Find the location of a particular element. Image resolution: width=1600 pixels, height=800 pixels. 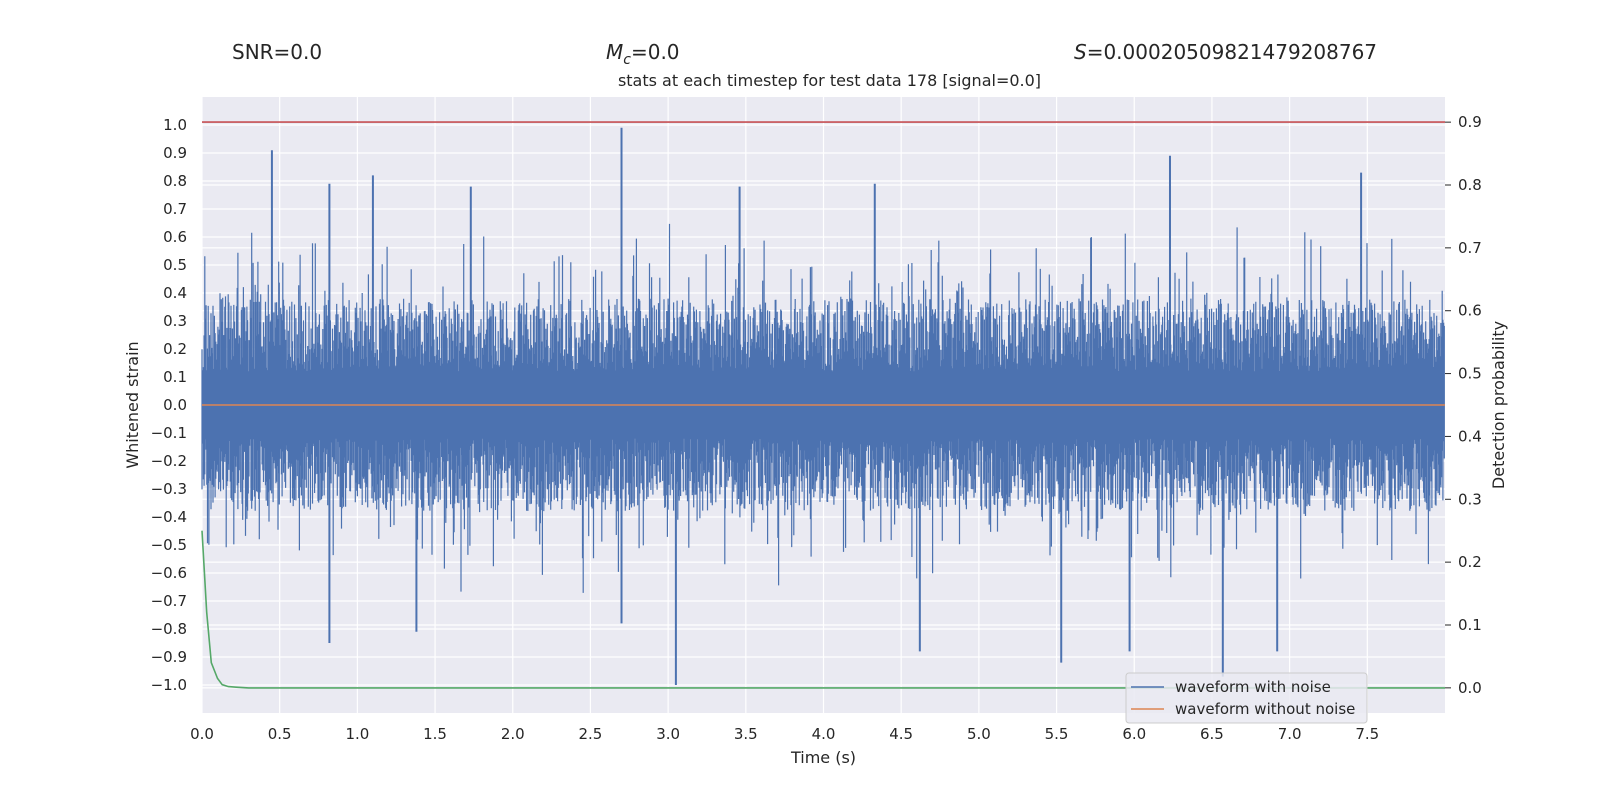

legend-box is located at coordinates (1246, 698).